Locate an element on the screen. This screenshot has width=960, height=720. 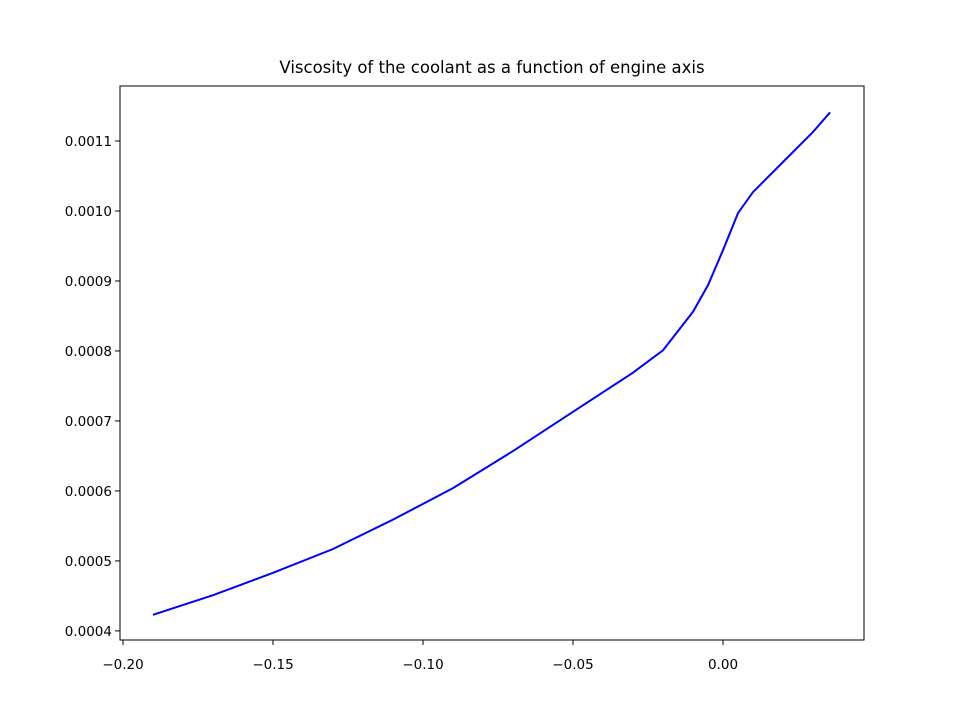
y-tick-label: 0.0009 is located at coordinates (88, 282).